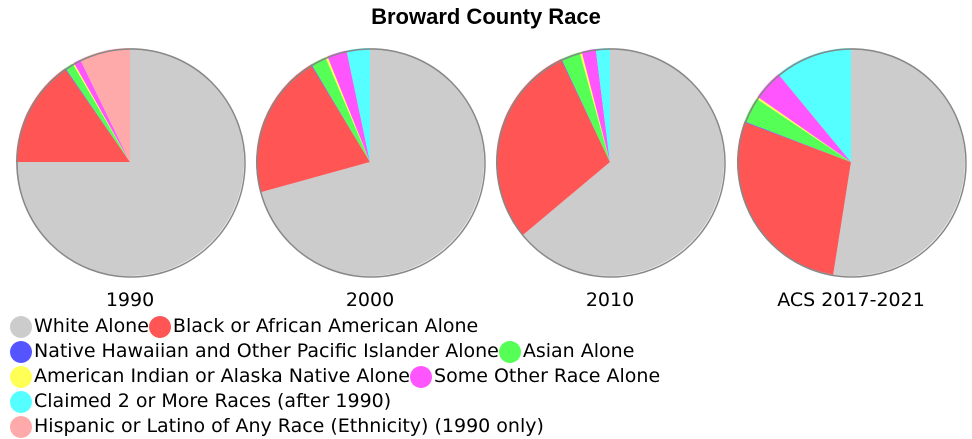 The image size is (972, 439). Describe the element at coordinates (547, 376) in the screenshot. I see `legend-label: Some Other Race Alone` at that location.